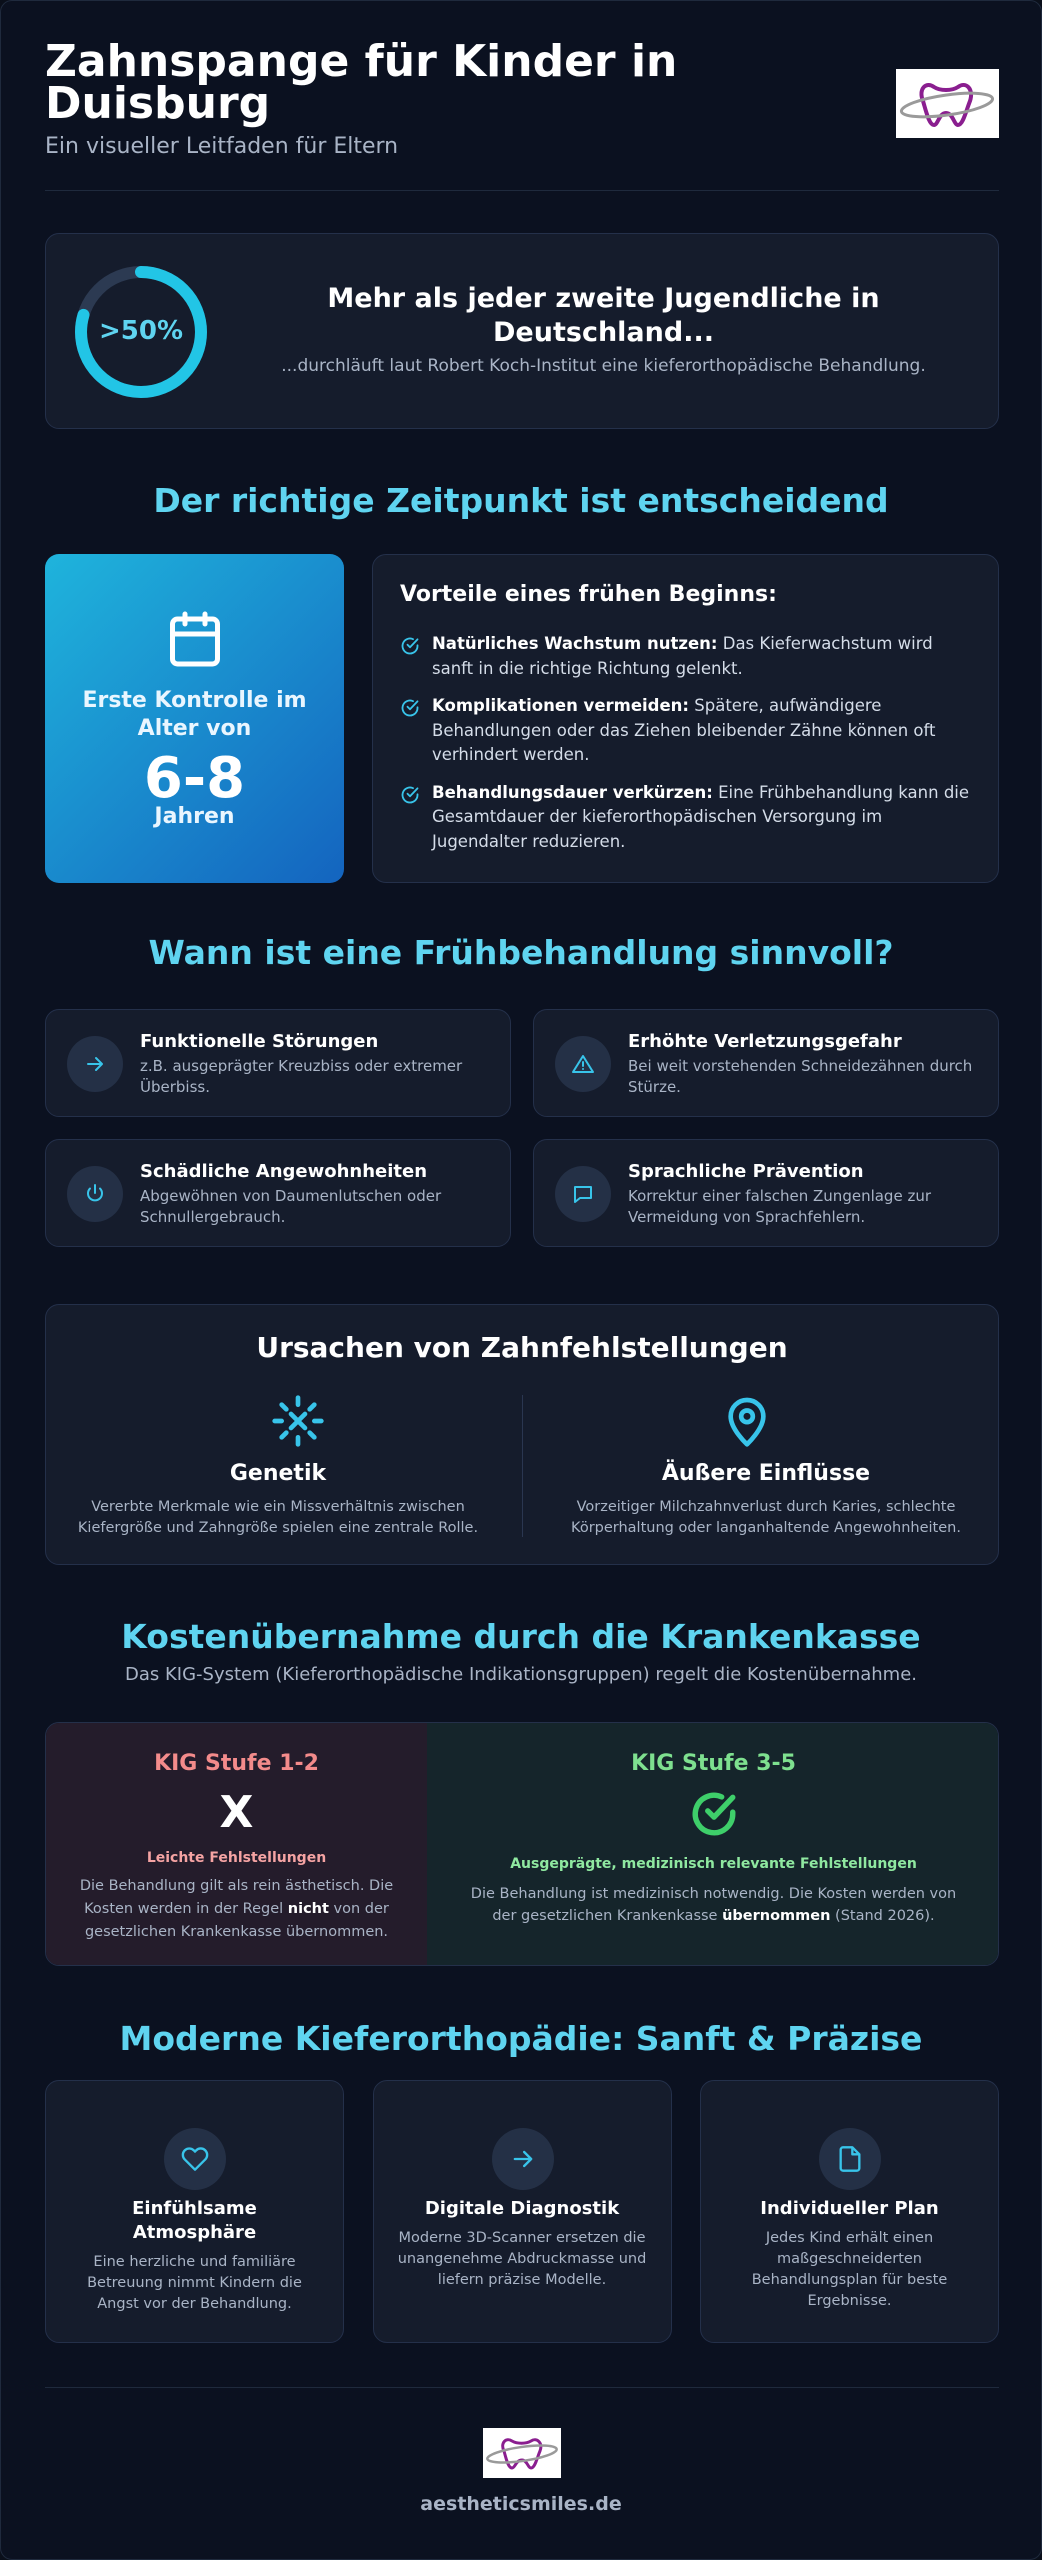  I want to click on early-title: Funktionelle Störungen, so click(259, 1041).